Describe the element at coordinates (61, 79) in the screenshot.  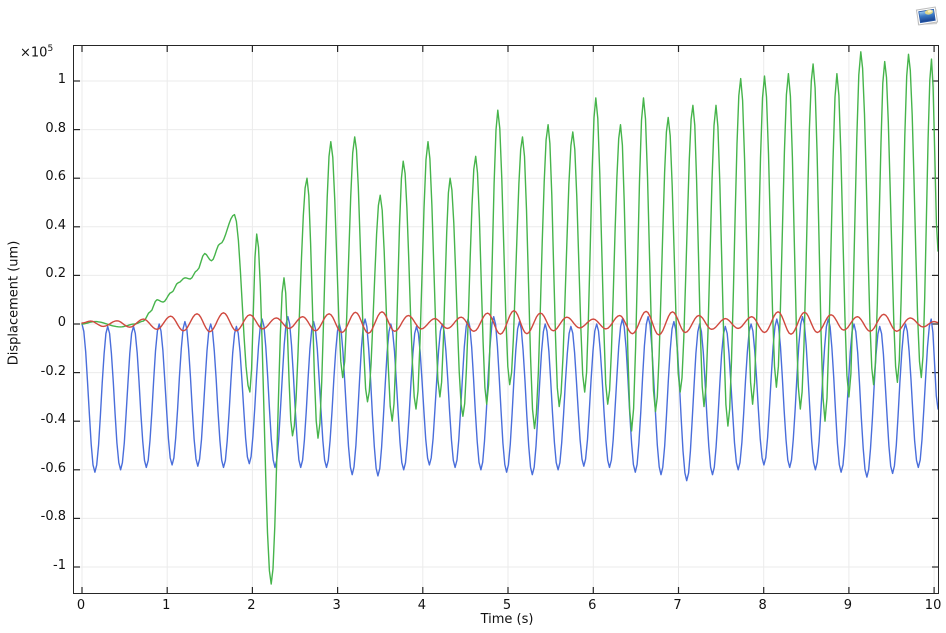
I see `y-tick-label: 1` at that location.